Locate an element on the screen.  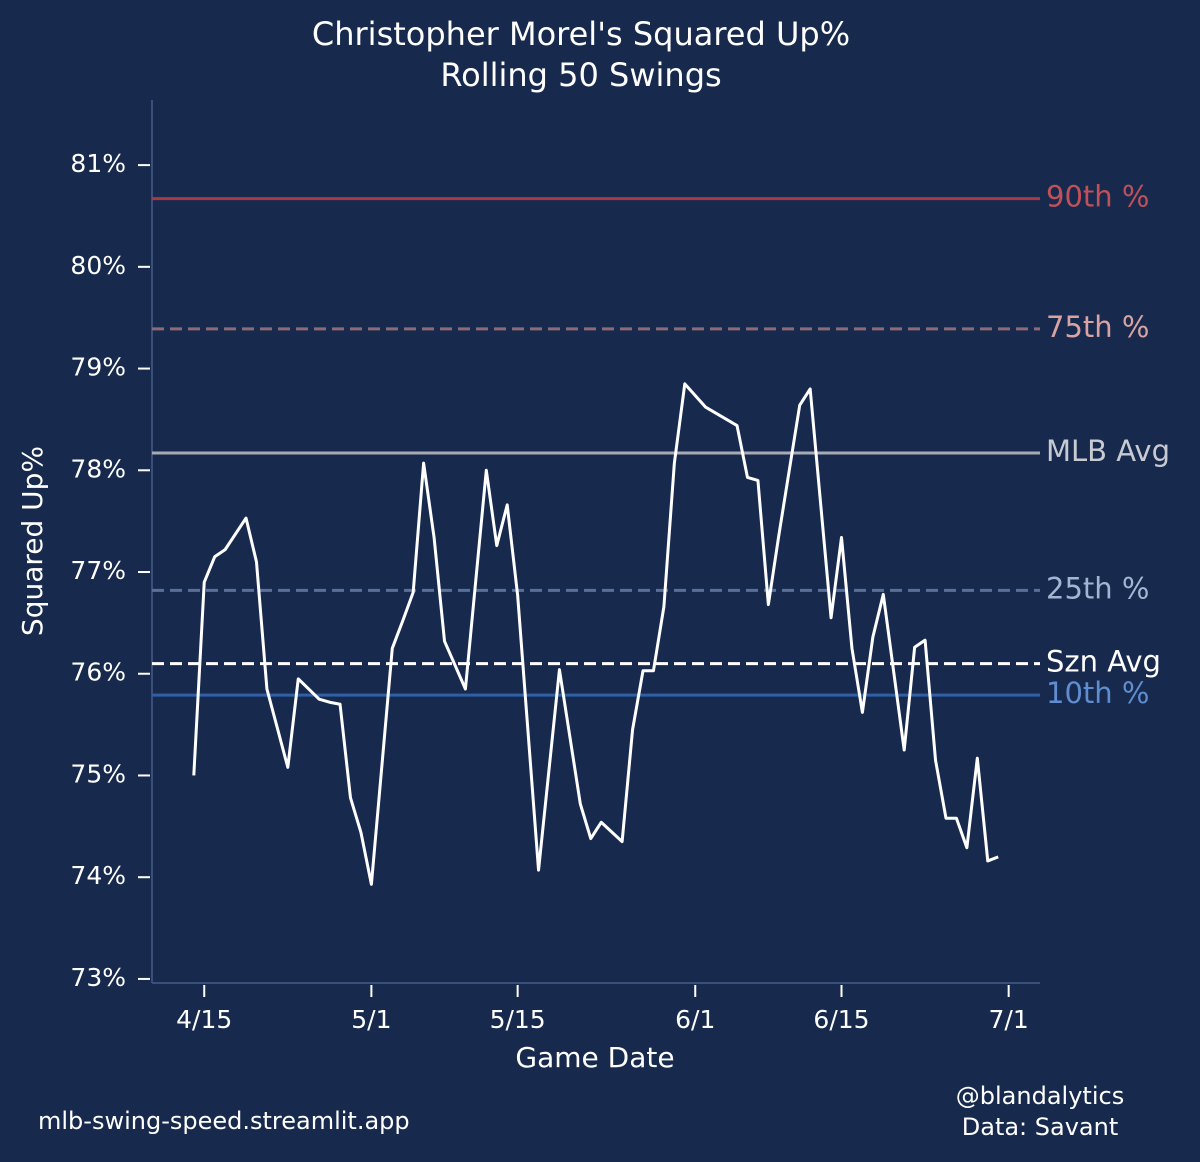
reference-label: 25th % is located at coordinates (1097, 588).